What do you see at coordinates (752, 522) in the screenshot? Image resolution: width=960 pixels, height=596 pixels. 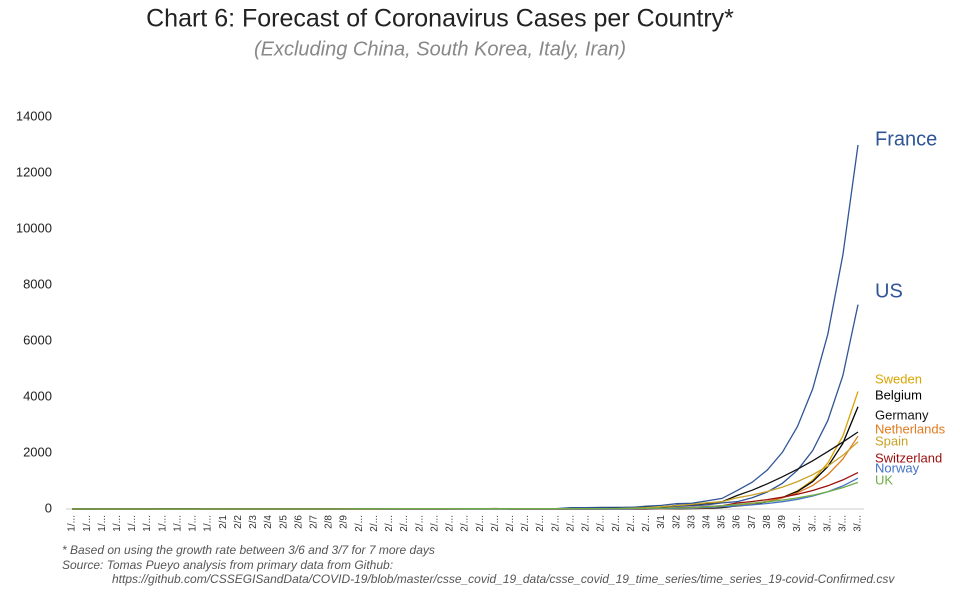 I see `x-tick-label: 3/7` at bounding box center [752, 522].